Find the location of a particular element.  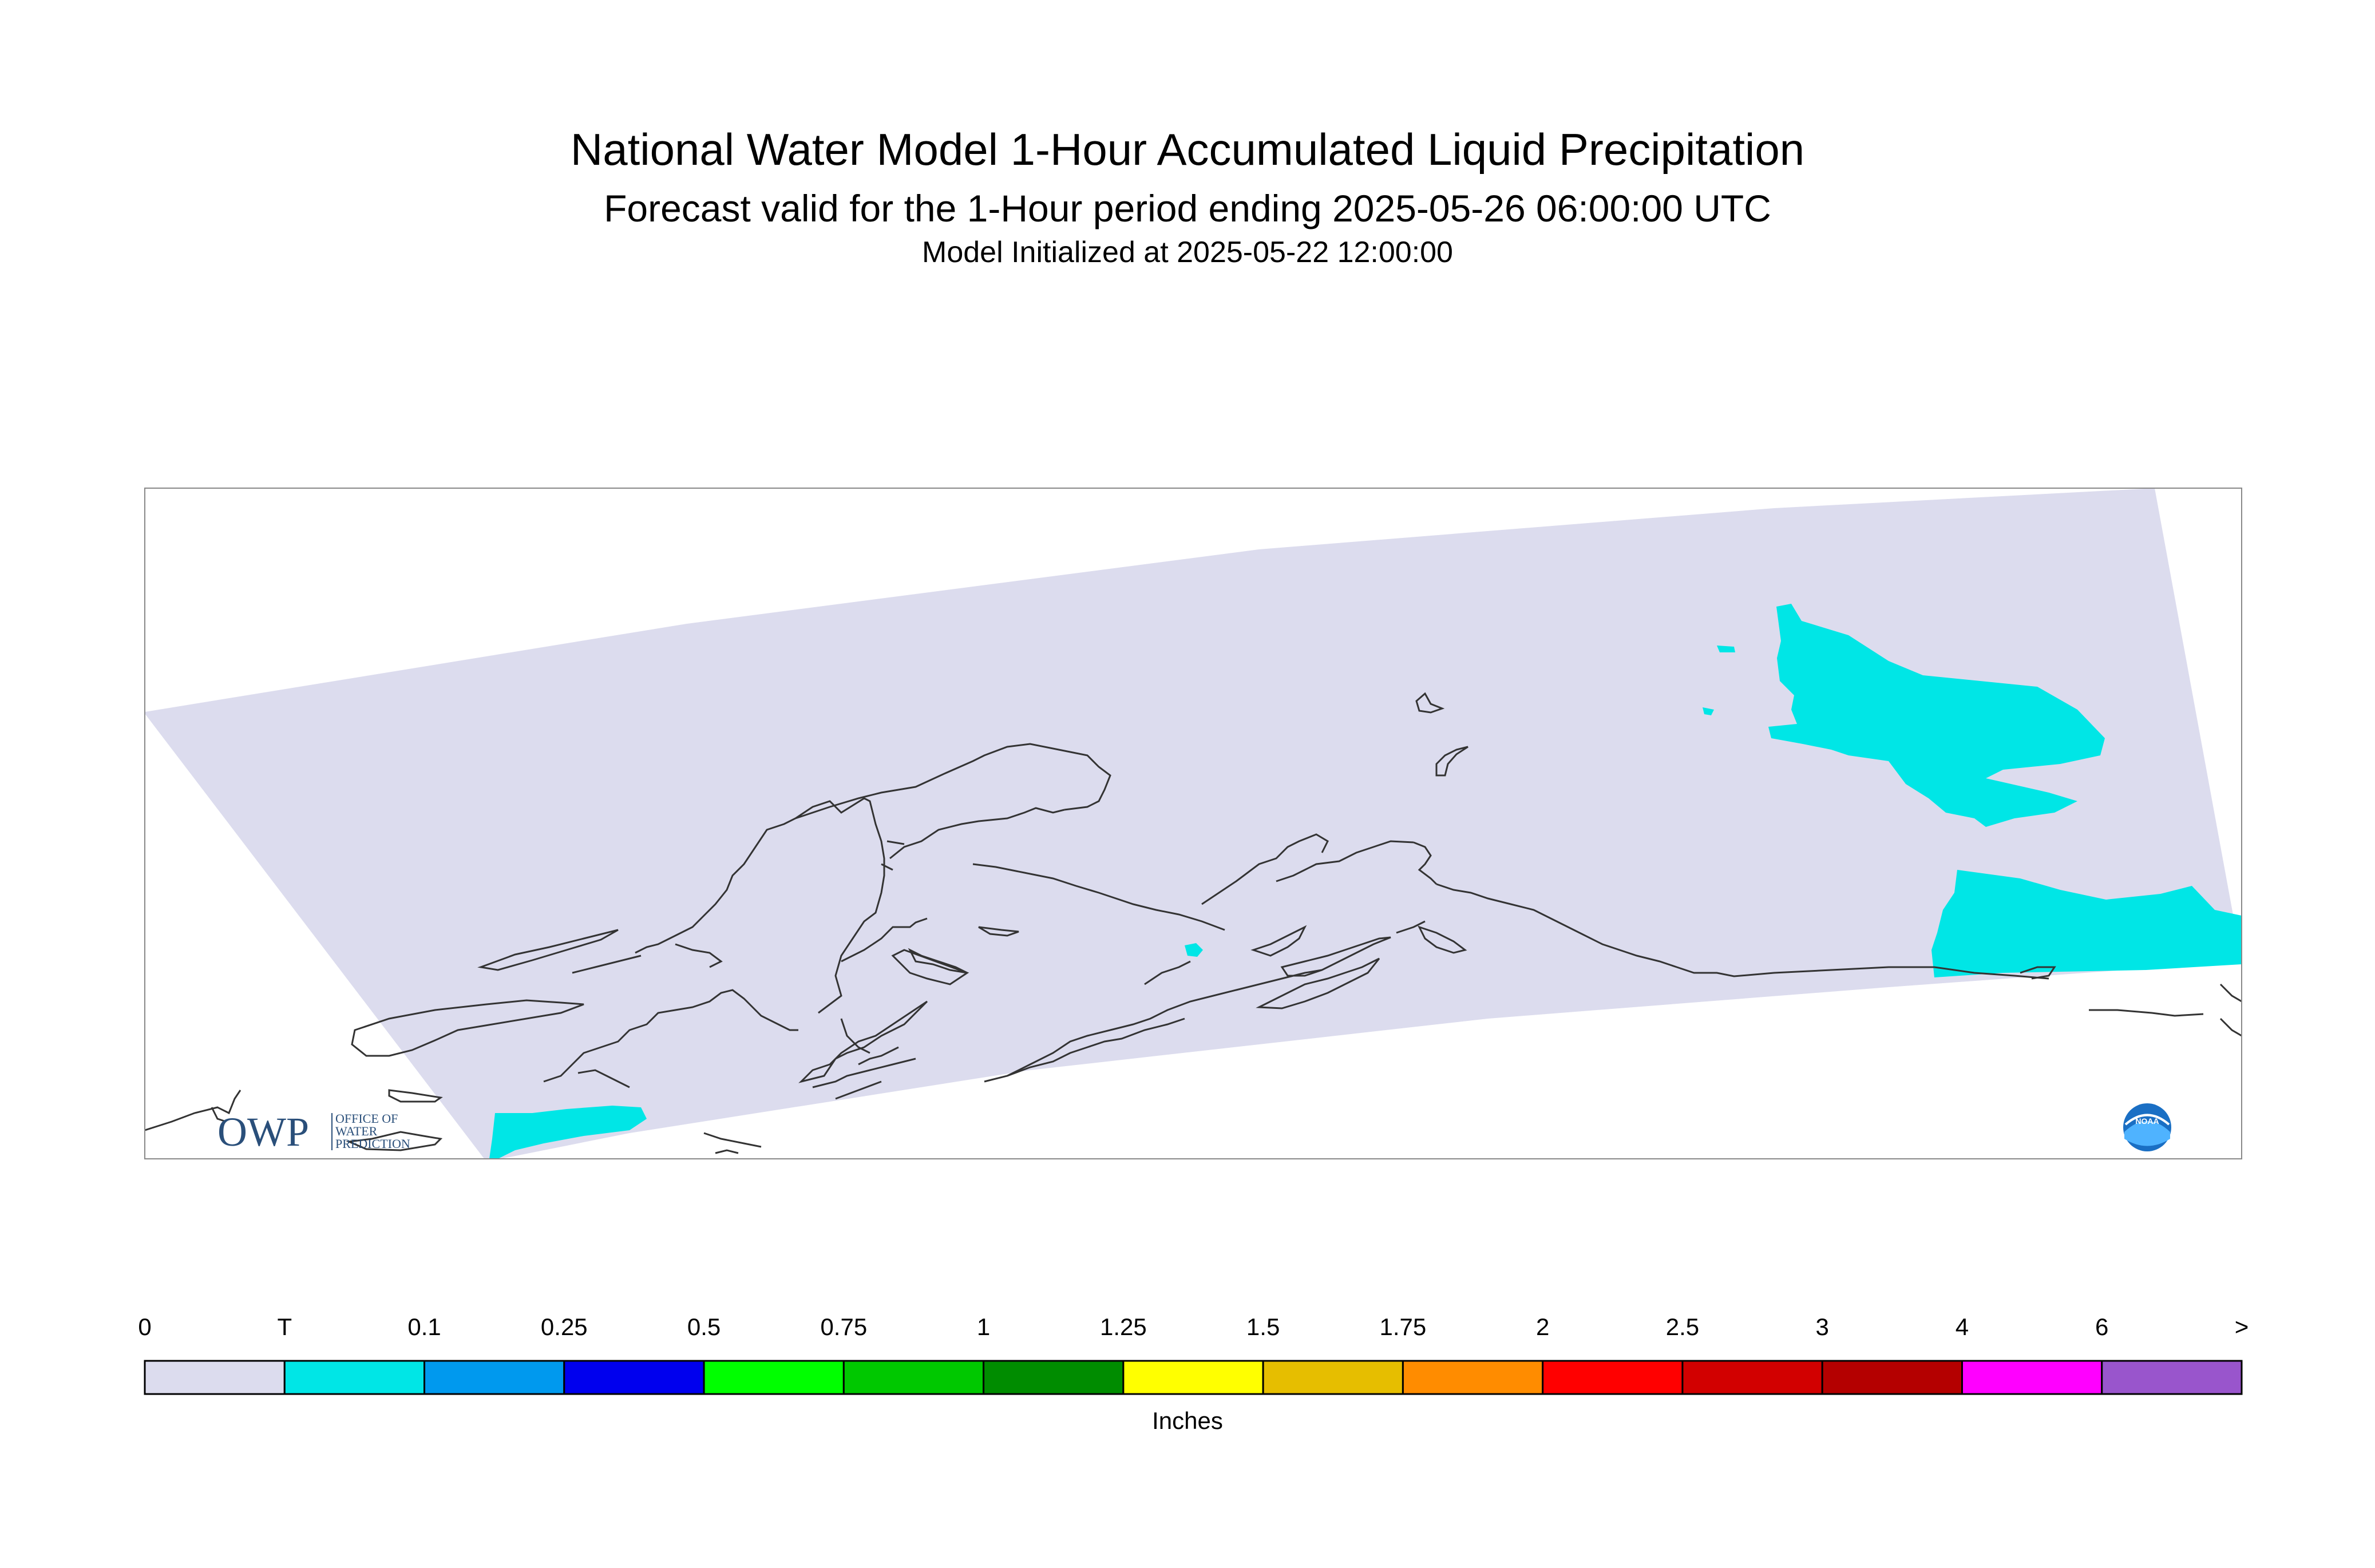

precip-area-north is located at coordinates (1936, 715).